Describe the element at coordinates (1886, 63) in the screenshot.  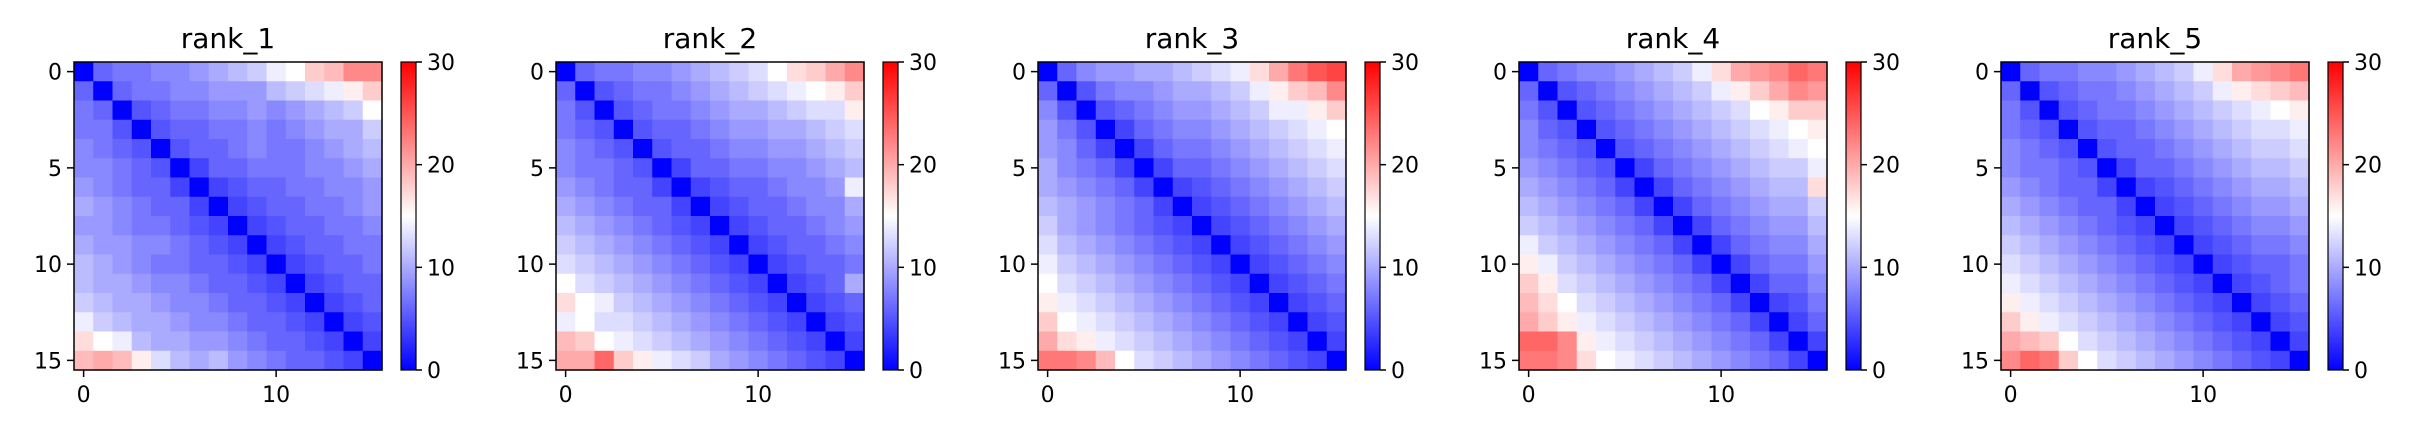
I see `colorbar-tick-label: 30` at that location.